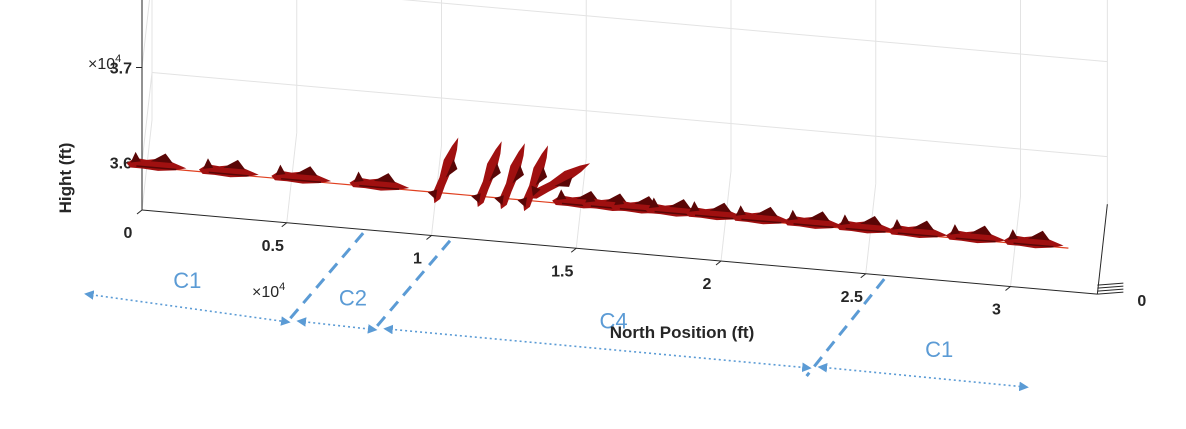 Image resolution: width=1186 pixels, height=429 pixels. Describe the element at coordinates (282, 287) in the screenshot. I see `x-exponent-power: 4` at that location.